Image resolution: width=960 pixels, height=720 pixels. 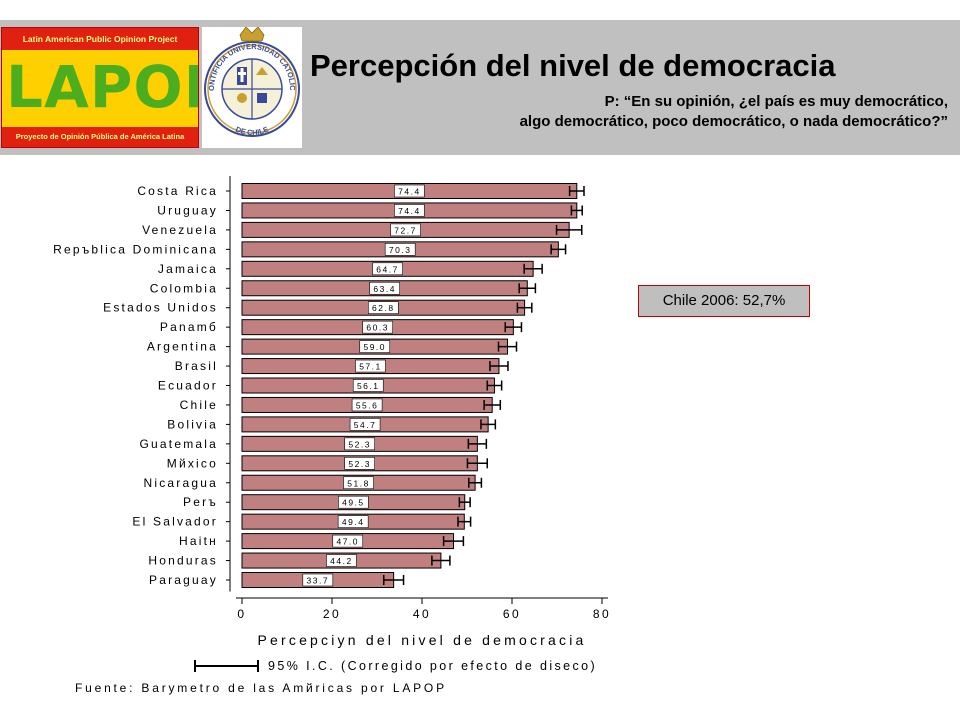 What do you see at coordinates (189, 327) in the screenshot?
I see `category-label: Panamб` at bounding box center [189, 327].